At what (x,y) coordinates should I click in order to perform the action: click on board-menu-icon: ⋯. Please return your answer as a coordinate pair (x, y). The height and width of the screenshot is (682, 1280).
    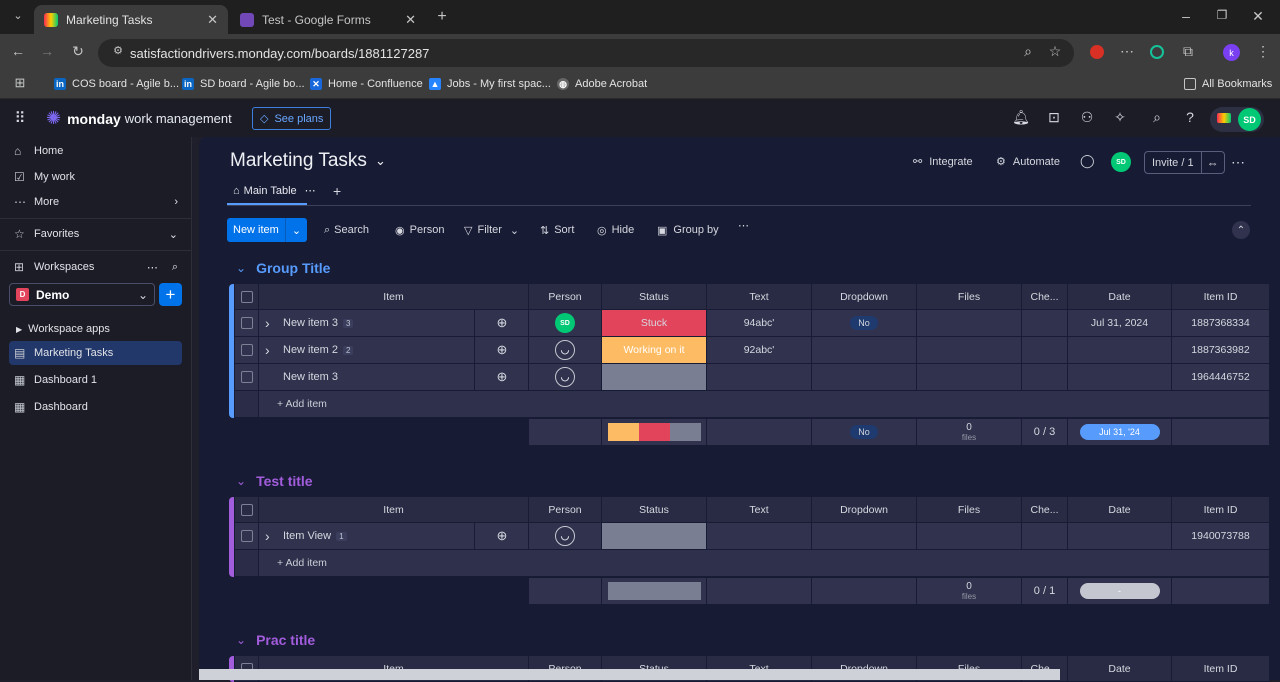
    Looking at the image, I should click on (1238, 162).